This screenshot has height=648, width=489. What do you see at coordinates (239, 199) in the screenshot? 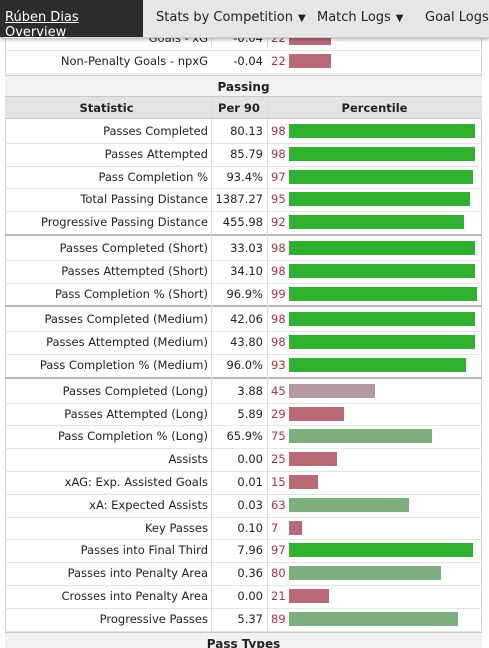
I see `per90-value: 1387.27` at bounding box center [239, 199].